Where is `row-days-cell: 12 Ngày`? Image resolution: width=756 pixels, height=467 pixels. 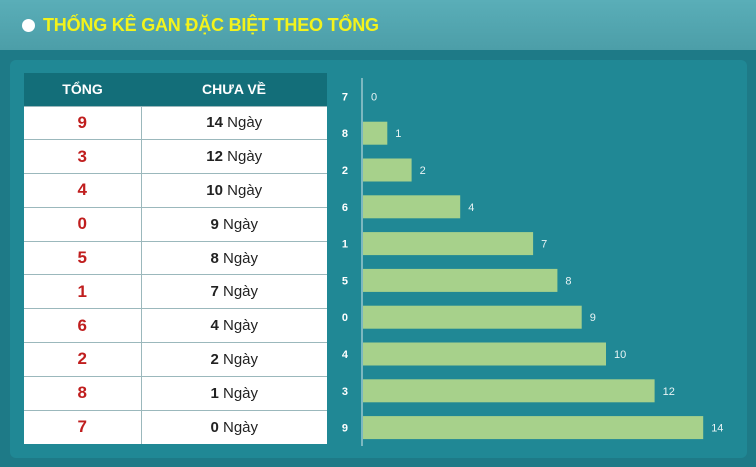
row-days-cell: 12 Ngày is located at coordinates (234, 156).